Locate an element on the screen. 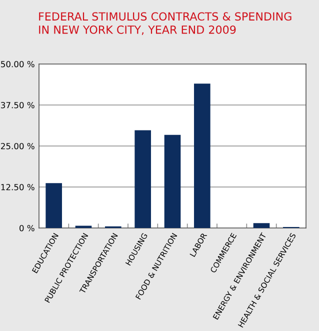 The width and height of the screenshot is (319, 331). y-tick-label: 12.50 % is located at coordinates (17, 187).